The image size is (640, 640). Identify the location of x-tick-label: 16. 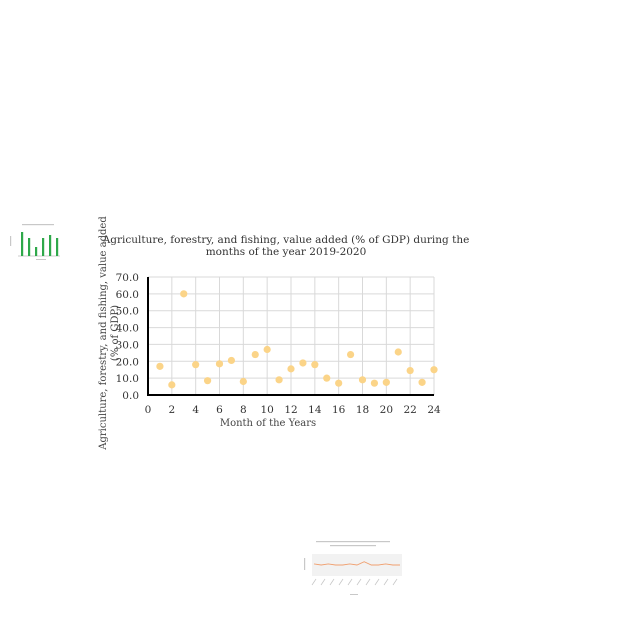
(339, 410).